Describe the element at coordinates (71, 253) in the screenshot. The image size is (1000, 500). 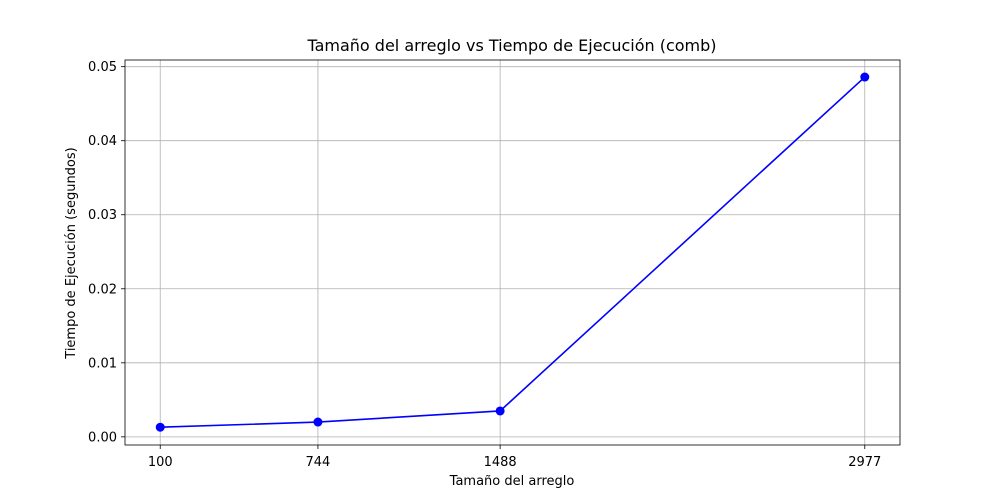
I see `y-axis-label: Tiempo de Ejecución (segundos)` at that location.